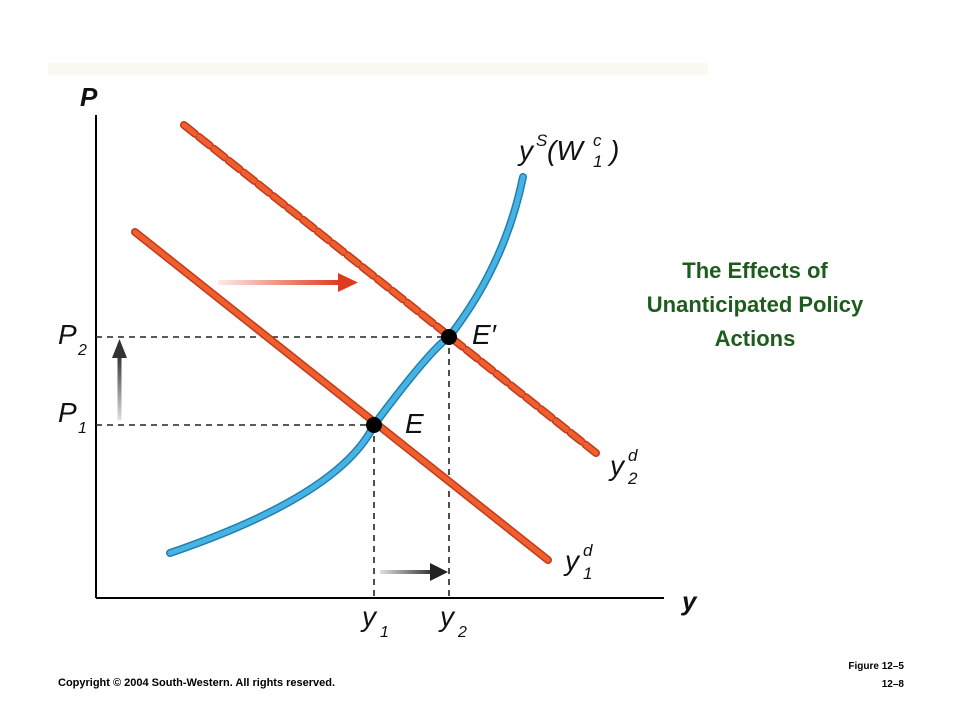  I want to click on svg-text: (W, so click(566, 150).